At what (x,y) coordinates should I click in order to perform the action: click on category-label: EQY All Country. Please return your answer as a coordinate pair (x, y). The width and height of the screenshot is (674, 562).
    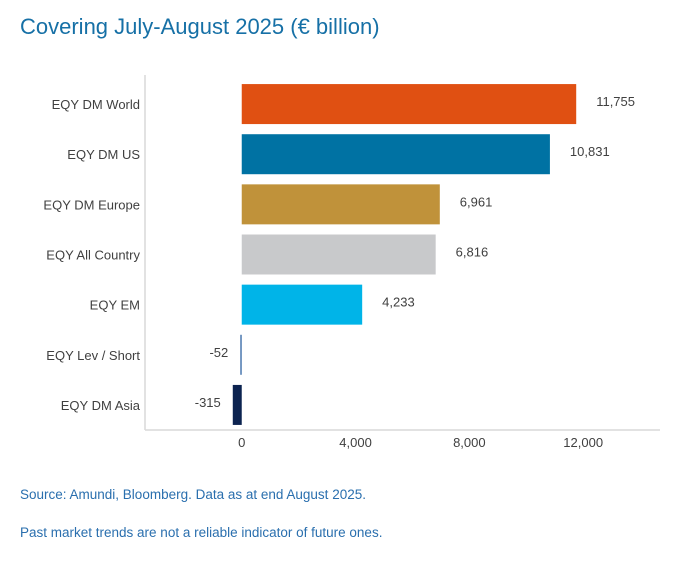
    Looking at the image, I should click on (93, 255).